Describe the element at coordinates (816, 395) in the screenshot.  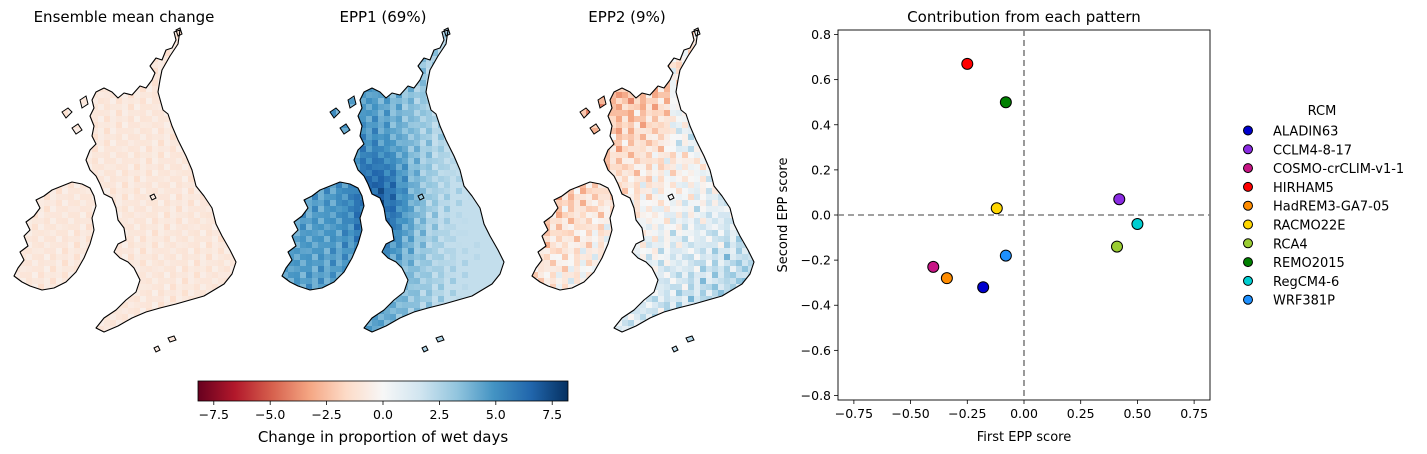
I see `y-tick-label: −0.8` at that location.